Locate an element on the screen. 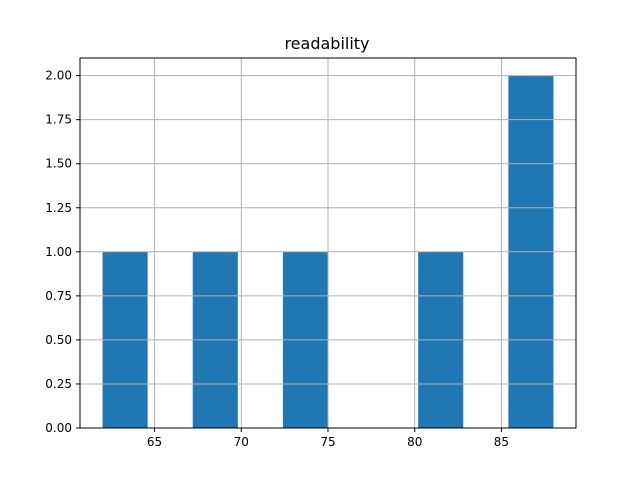  y-tick-label-3: 0.75 is located at coordinates (58, 296).